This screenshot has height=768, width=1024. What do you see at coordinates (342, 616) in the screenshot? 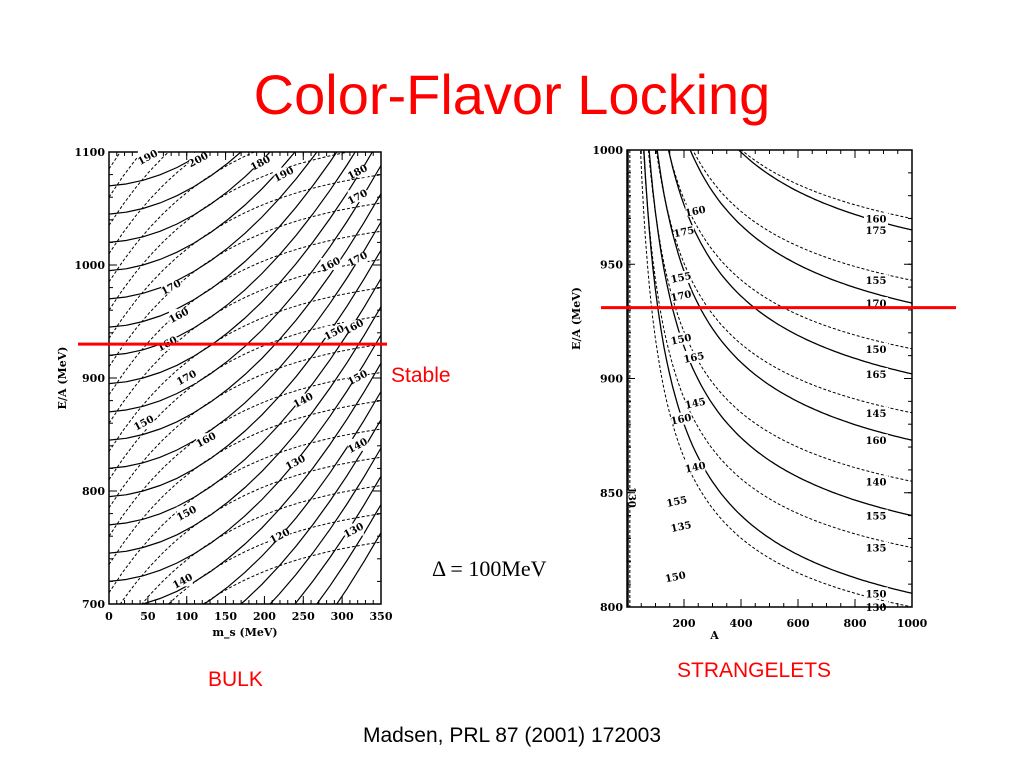
I see `bulk-x-tick-label: 300` at bounding box center [342, 616].